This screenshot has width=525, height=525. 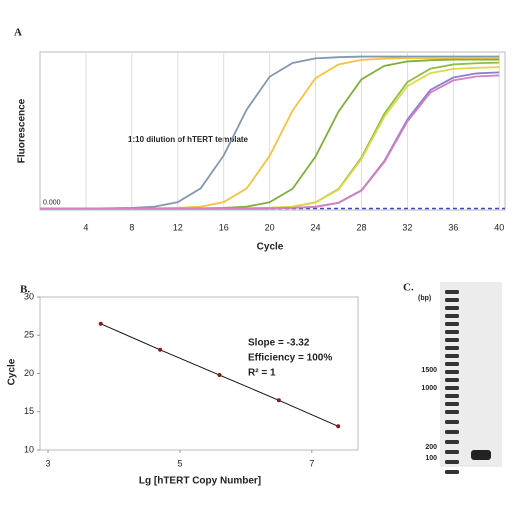 I want to click on y-axis-label: Fluorescence, so click(x=22, y=130).